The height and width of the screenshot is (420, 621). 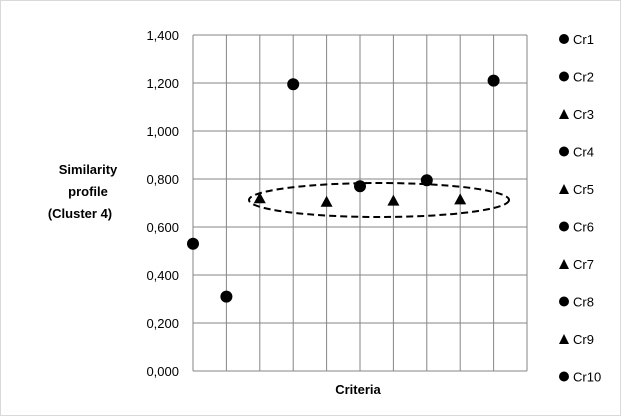 What do you see at coordinates (80, 213) in the screenshot?
I see `y-axis-title-line-3: (Cluster 4)` at bounding box center [80, 213].